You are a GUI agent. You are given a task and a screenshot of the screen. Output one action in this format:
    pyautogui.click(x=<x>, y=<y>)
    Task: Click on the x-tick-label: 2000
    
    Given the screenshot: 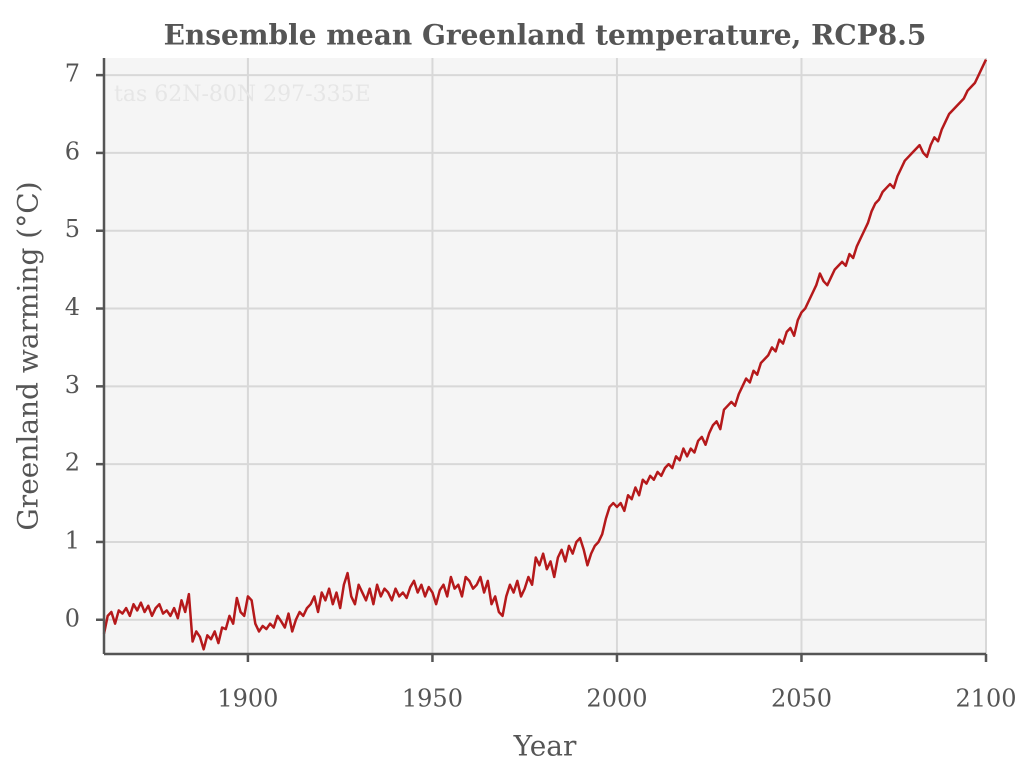 What is the action you would take?
    pyautogui.click(x=616, y=699)
    